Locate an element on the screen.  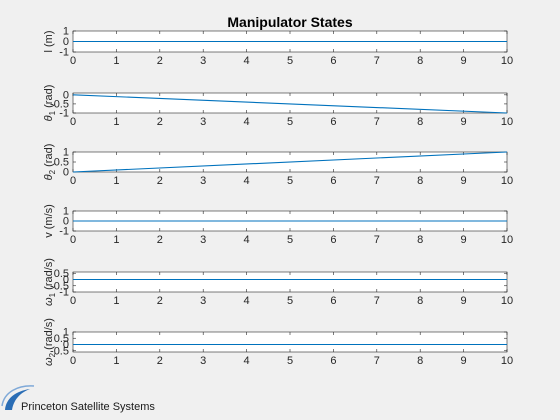
logo-text: Princeton Satellite Systems is located at coordinates (88, 407).